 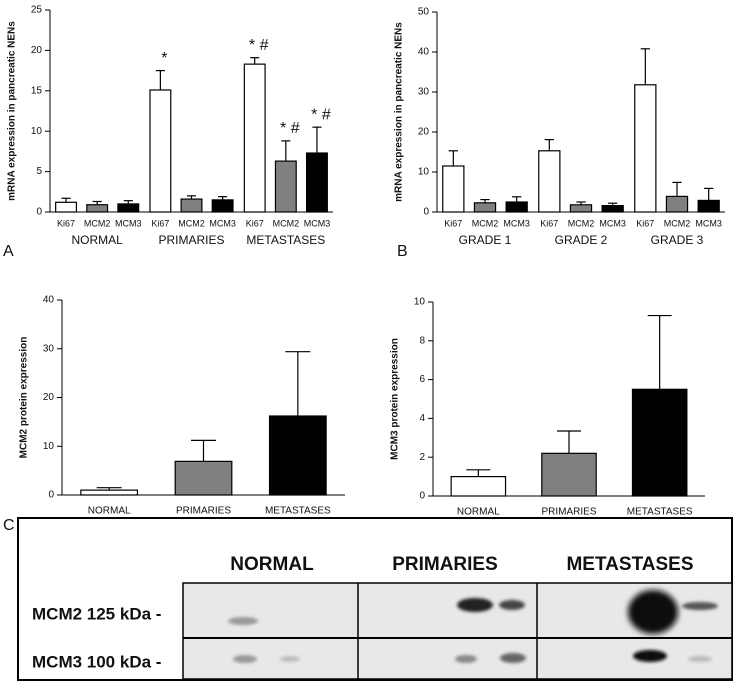 What do you see at coordinates (37, 90) in the screenshot?
I see `y-tick-label: 15` at bounding box center [37, 90].